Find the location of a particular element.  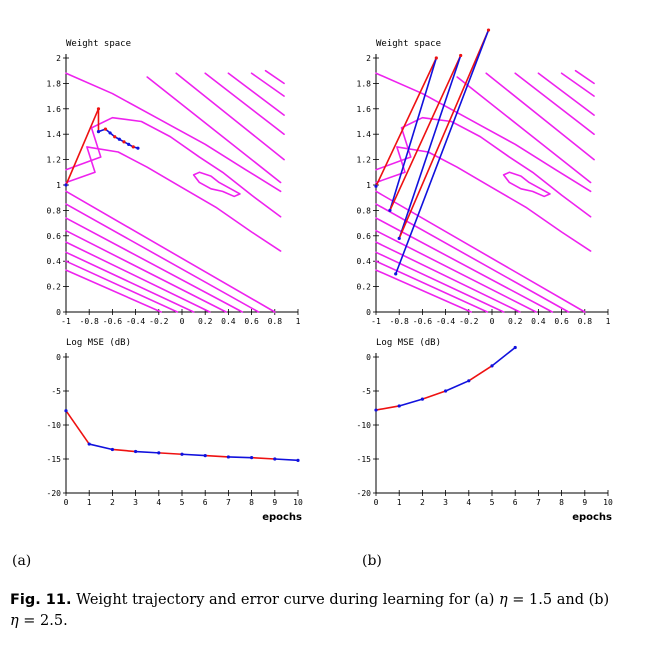

caption-label: Fig. 11. is located at coordinates (41, 600).